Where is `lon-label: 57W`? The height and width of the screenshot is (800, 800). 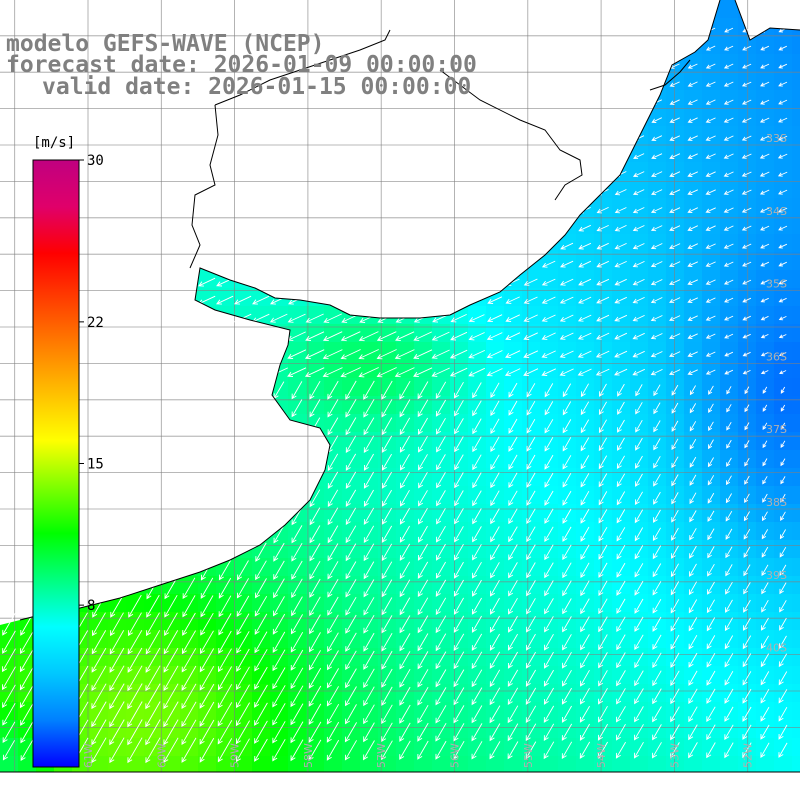 lon-label: 57W is located at coordinates (381, 755).